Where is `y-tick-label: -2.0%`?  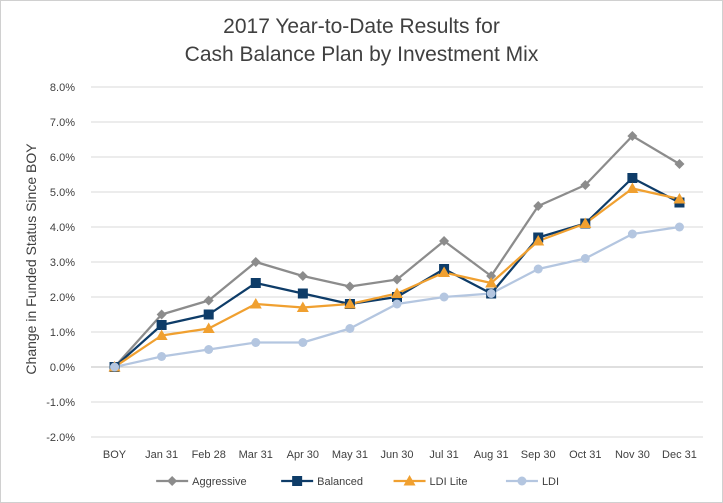 y-tick-label: -2.0% is located at coordinates (60, 438).